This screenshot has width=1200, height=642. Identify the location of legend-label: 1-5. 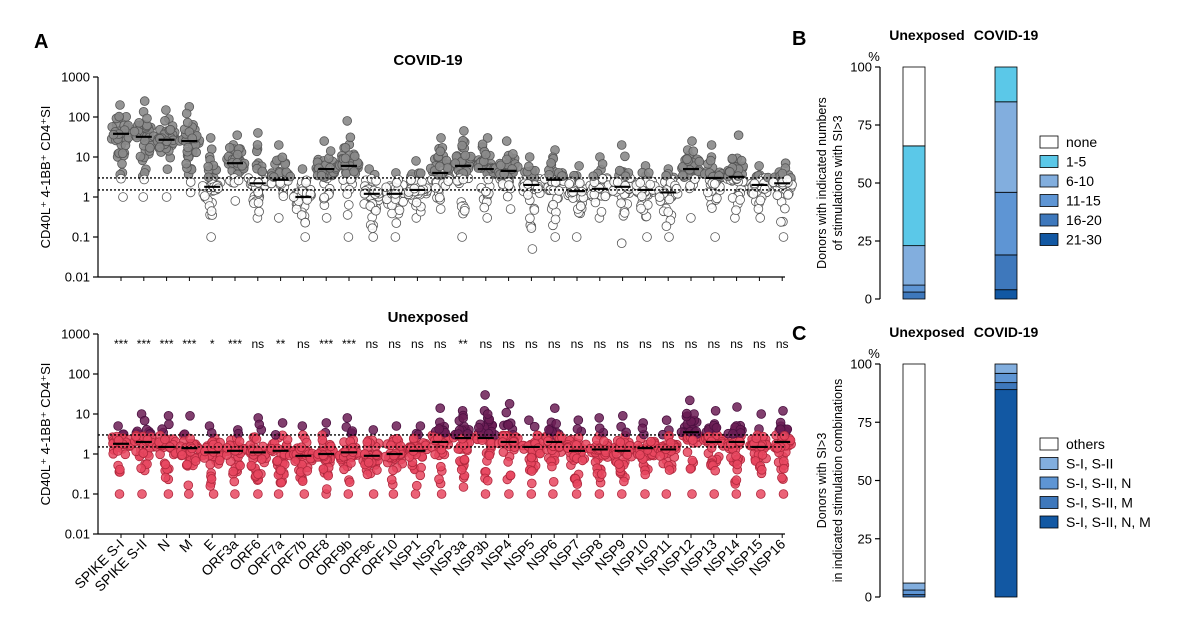
(1076, 162).